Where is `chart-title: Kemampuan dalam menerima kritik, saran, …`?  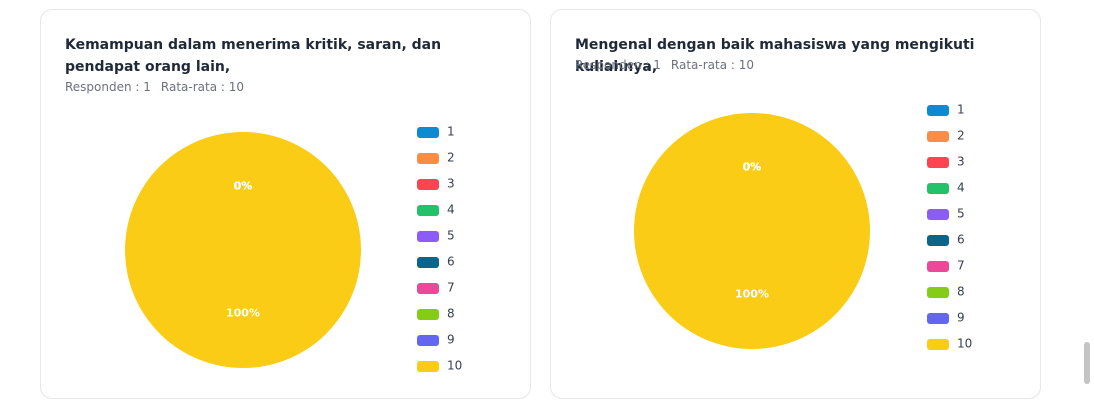
chart-title: Kemampuan dalam menerima kritik, saran, … is located at coordinates (253, 56).